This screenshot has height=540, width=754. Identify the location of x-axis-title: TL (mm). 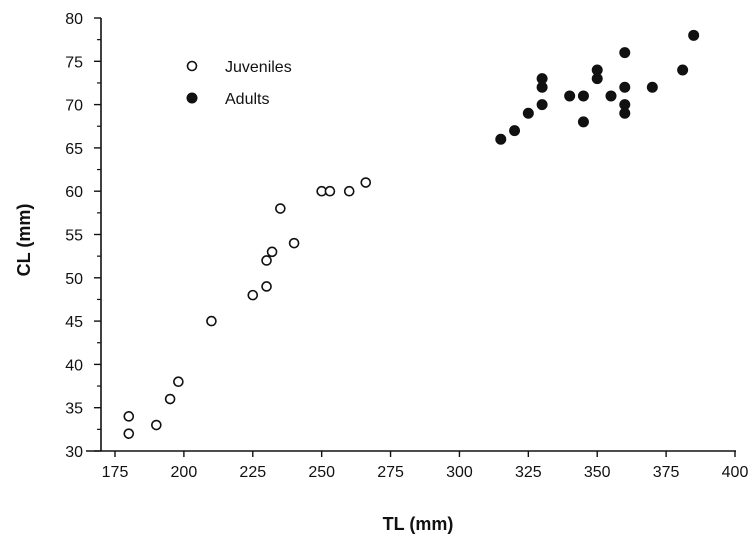
(418, 524).